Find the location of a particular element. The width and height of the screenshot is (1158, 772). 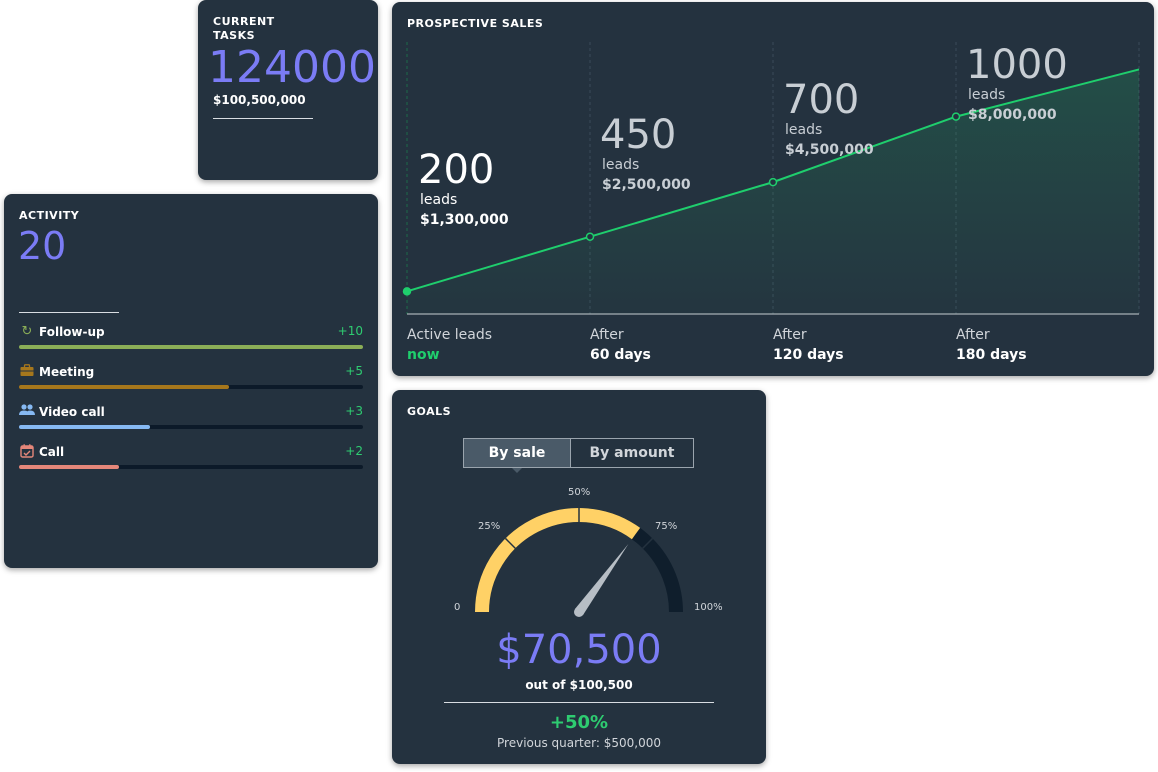

goal-gauge is located at coordinates (579, 562).